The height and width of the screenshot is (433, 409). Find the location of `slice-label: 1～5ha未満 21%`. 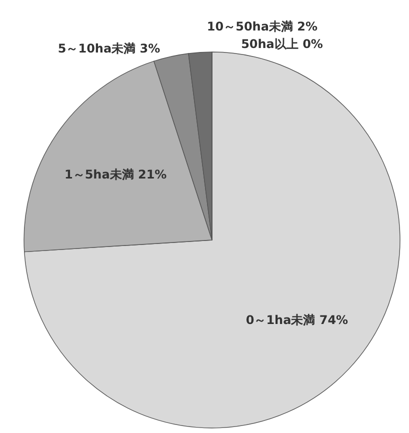

slice-label: 1～5ha未満 21% is located at coordinates (115, 174).